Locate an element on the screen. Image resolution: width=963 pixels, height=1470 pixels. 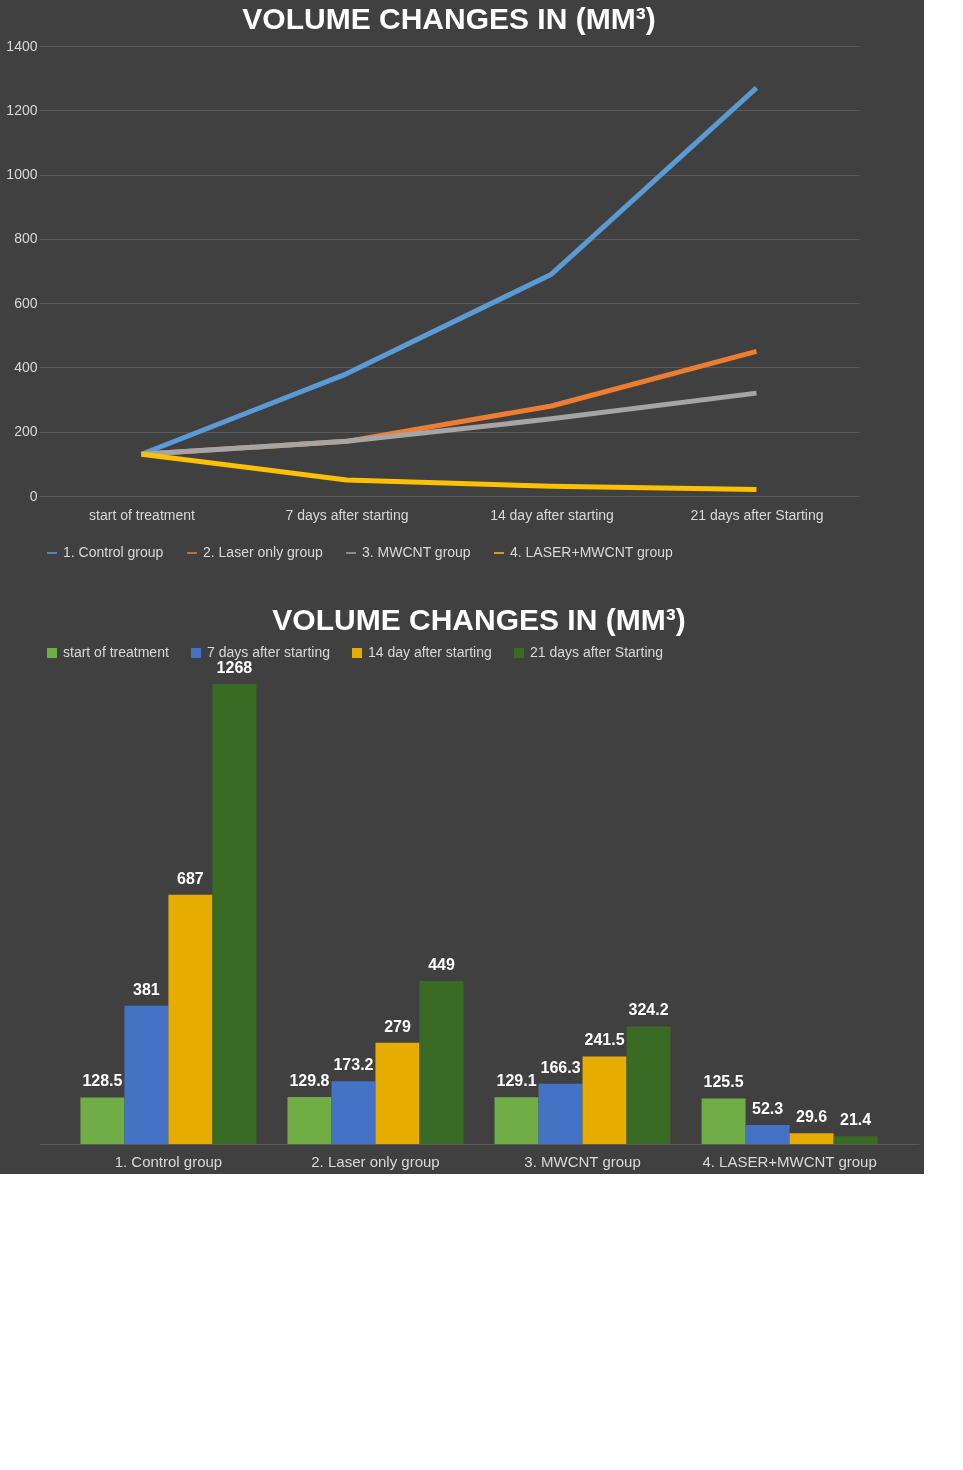
y-tick-label: 600 is located at coordinates (26, 302).